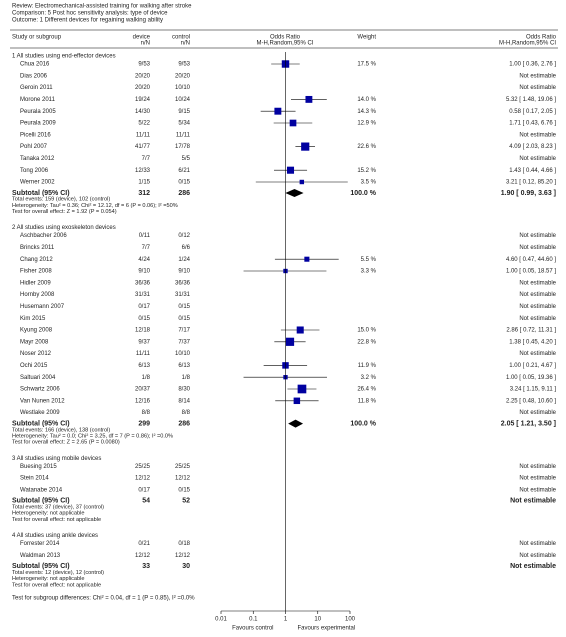  Describe the element at coordinates (58, 573) in the screenshot. I see `subgroup-note: Total events: 12 (device), 12 (control)` at that location.